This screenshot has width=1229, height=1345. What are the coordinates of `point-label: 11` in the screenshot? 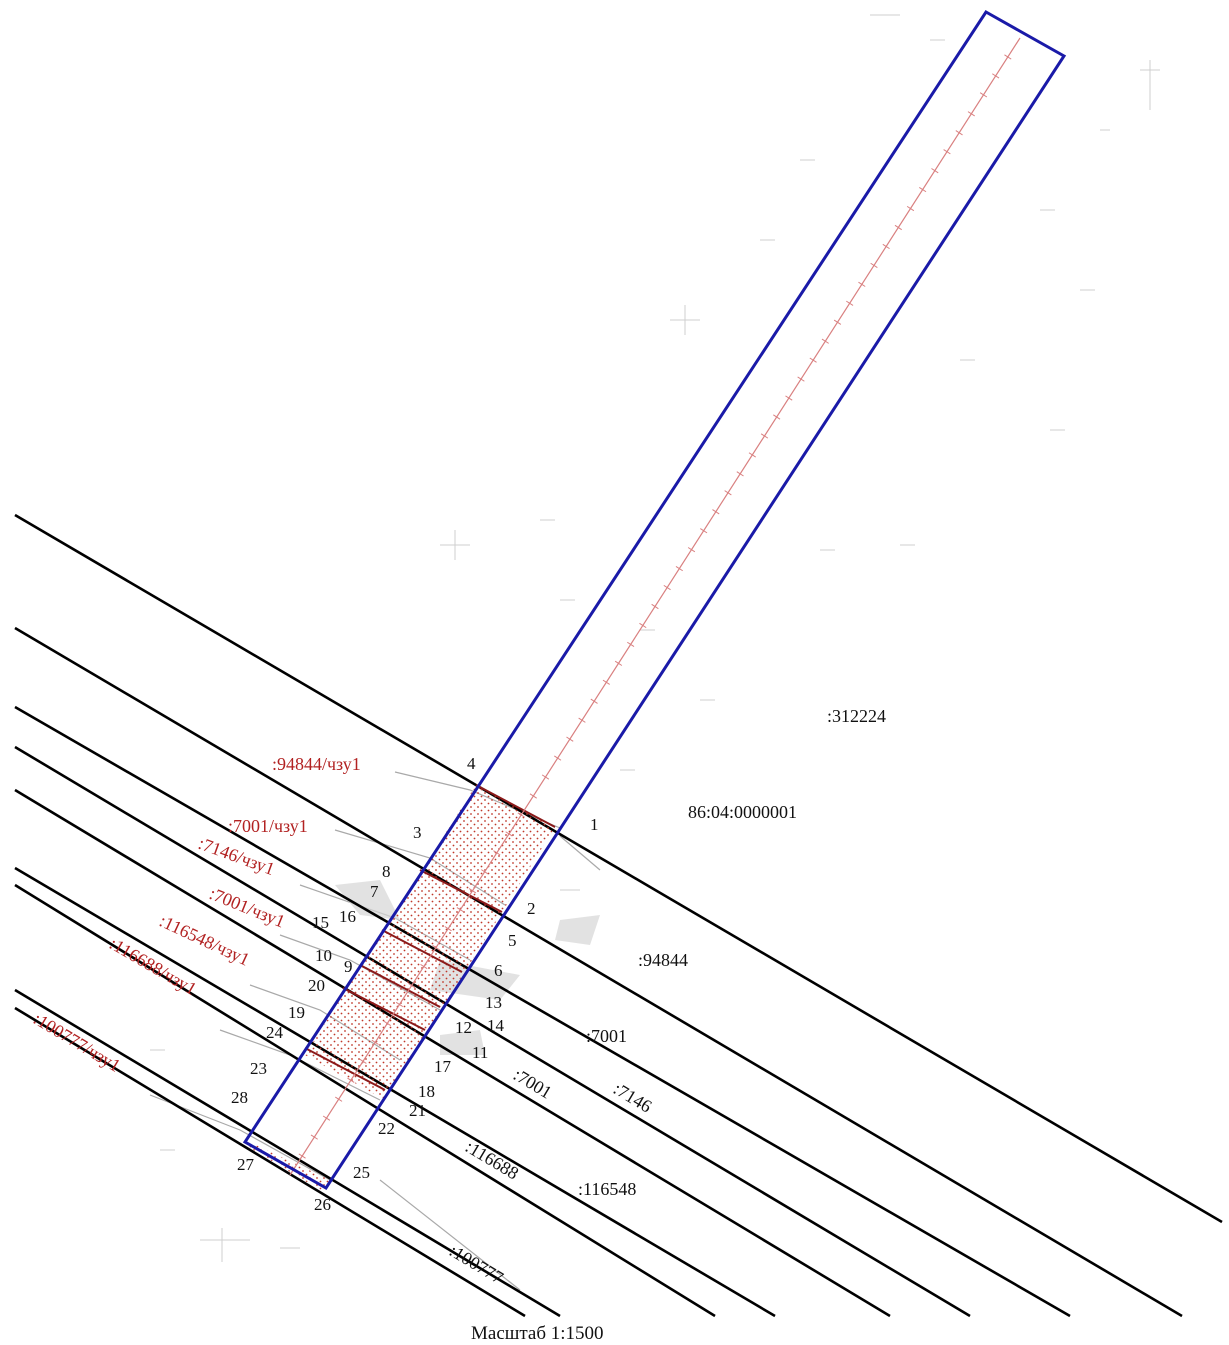 It's located at (480, 1052).